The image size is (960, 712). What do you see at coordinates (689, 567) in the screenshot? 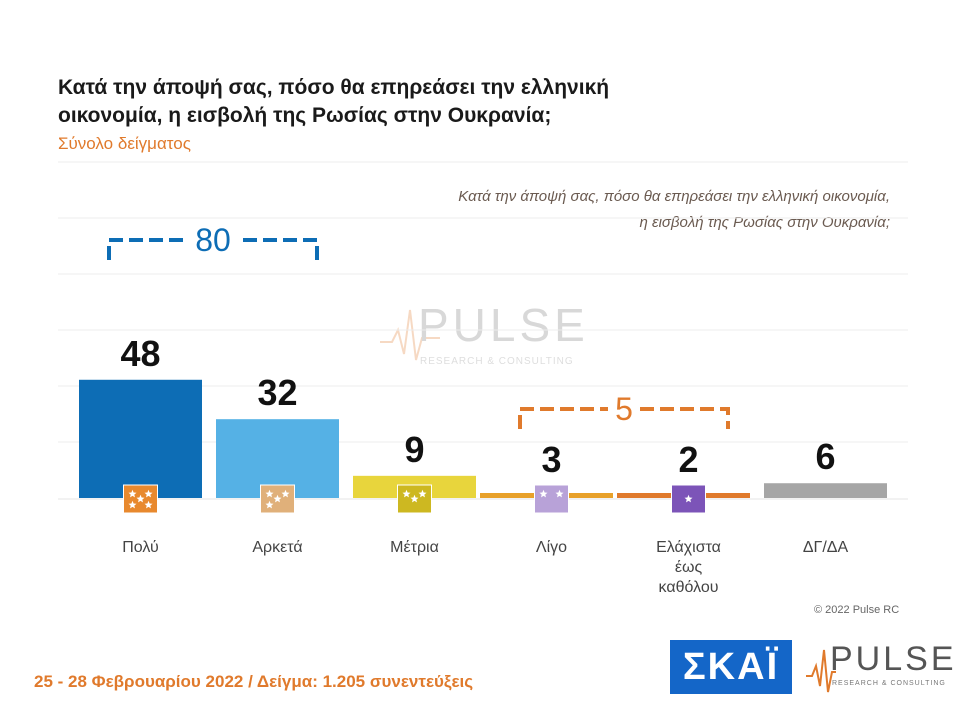
I see `category-label-4-1: έως` at bounding box center [689, 567].